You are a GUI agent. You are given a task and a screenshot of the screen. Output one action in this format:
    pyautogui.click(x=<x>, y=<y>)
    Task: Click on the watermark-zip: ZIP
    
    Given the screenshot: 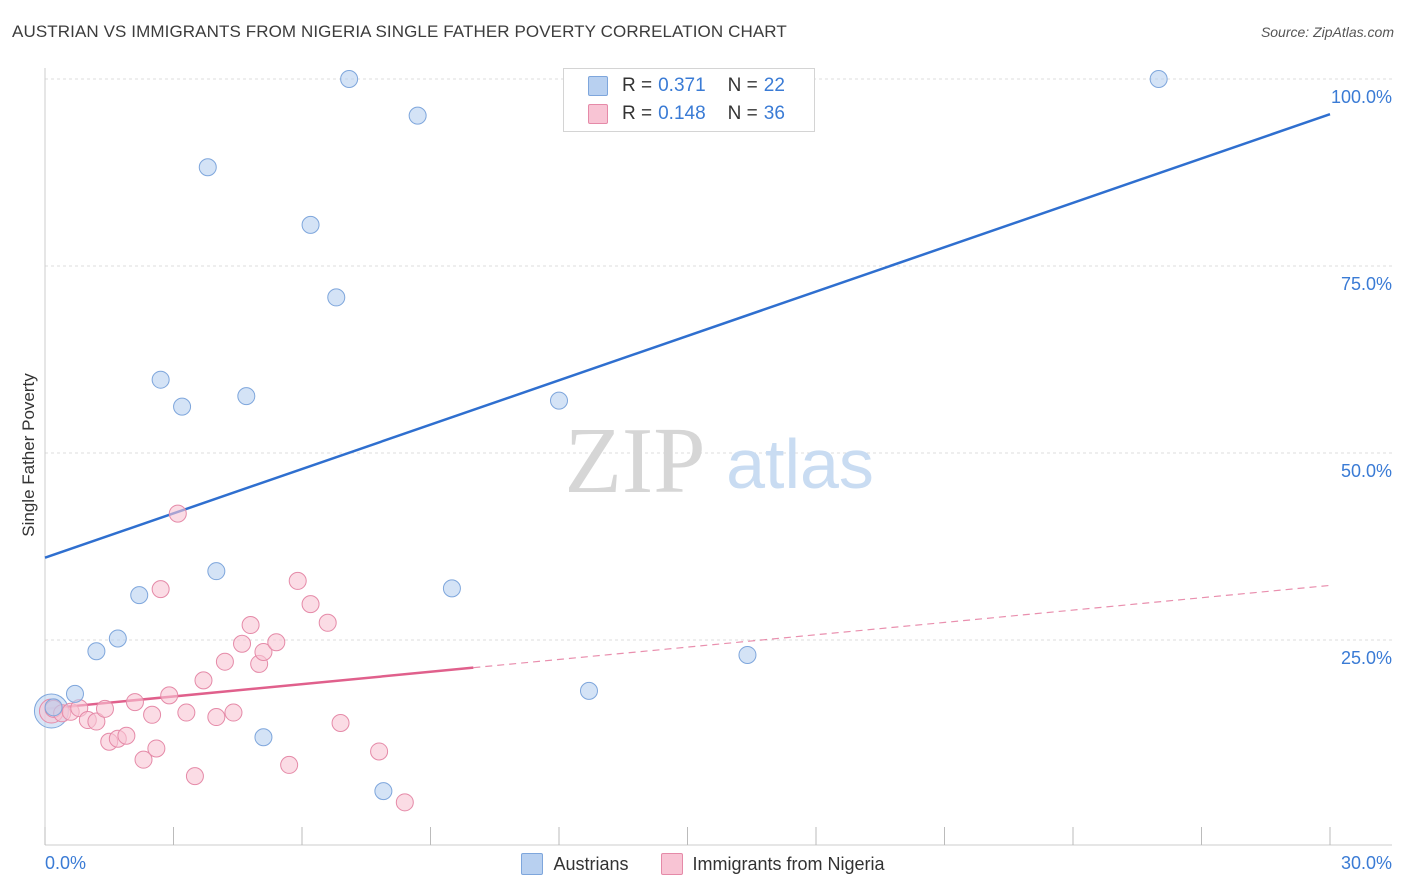 What is the action you would take?
    pyautogui.click(x=635, y=461)
    